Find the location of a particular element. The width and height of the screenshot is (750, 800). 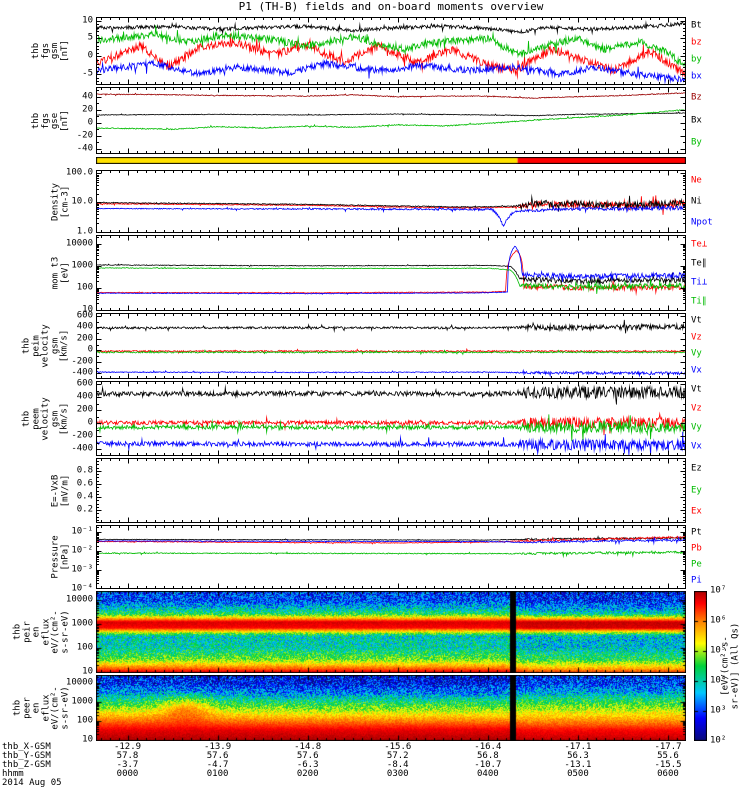

panel-fgs_gsm-canvas is located at coordinates (391, 51).